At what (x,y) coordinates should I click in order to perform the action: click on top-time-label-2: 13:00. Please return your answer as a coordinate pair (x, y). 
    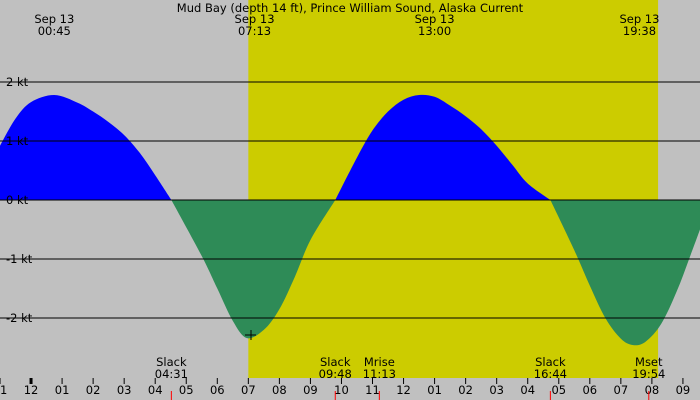
    Looking at the image, I should click on (434, 31).